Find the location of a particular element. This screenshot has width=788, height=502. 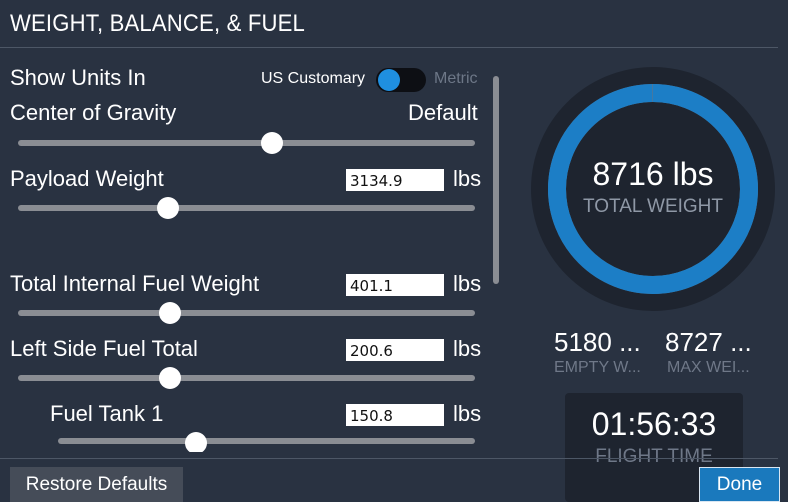

left-fuel-slider-track is located at coordinates (246, 378).